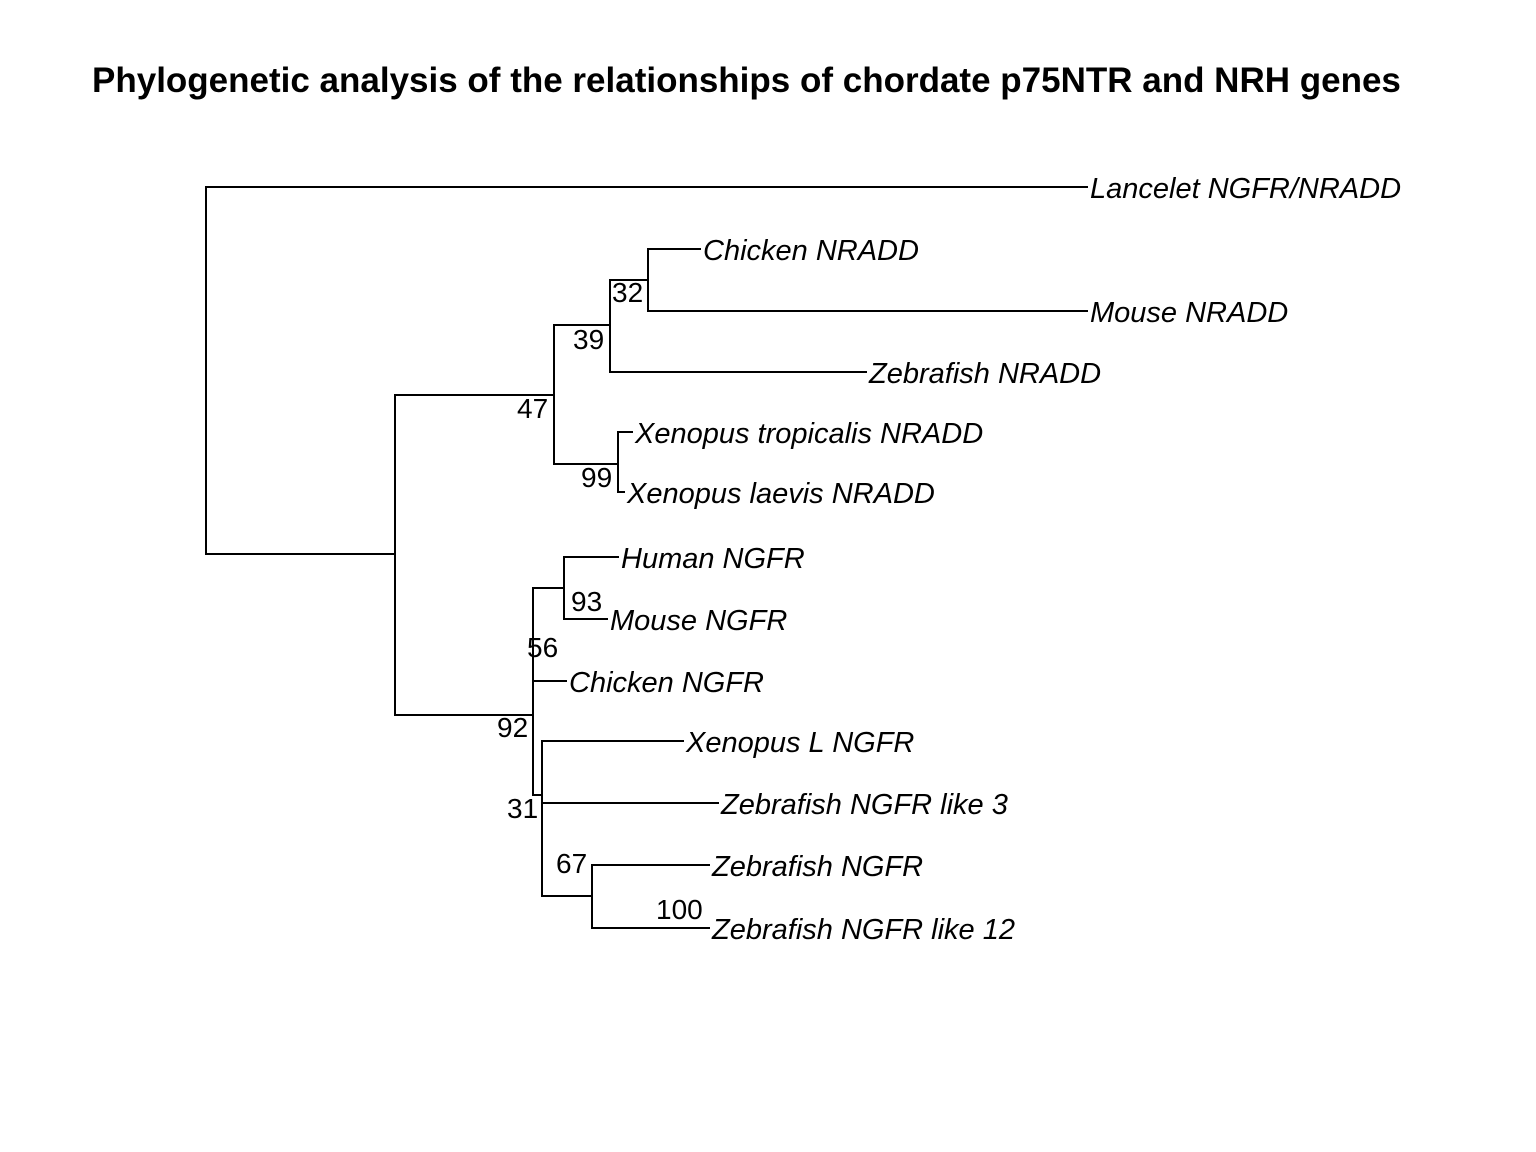  What do you see at coordinates (627, 292) in the screenshot?
I see `bootstrap-value-n32: 32` at bounding box center [627, 292].